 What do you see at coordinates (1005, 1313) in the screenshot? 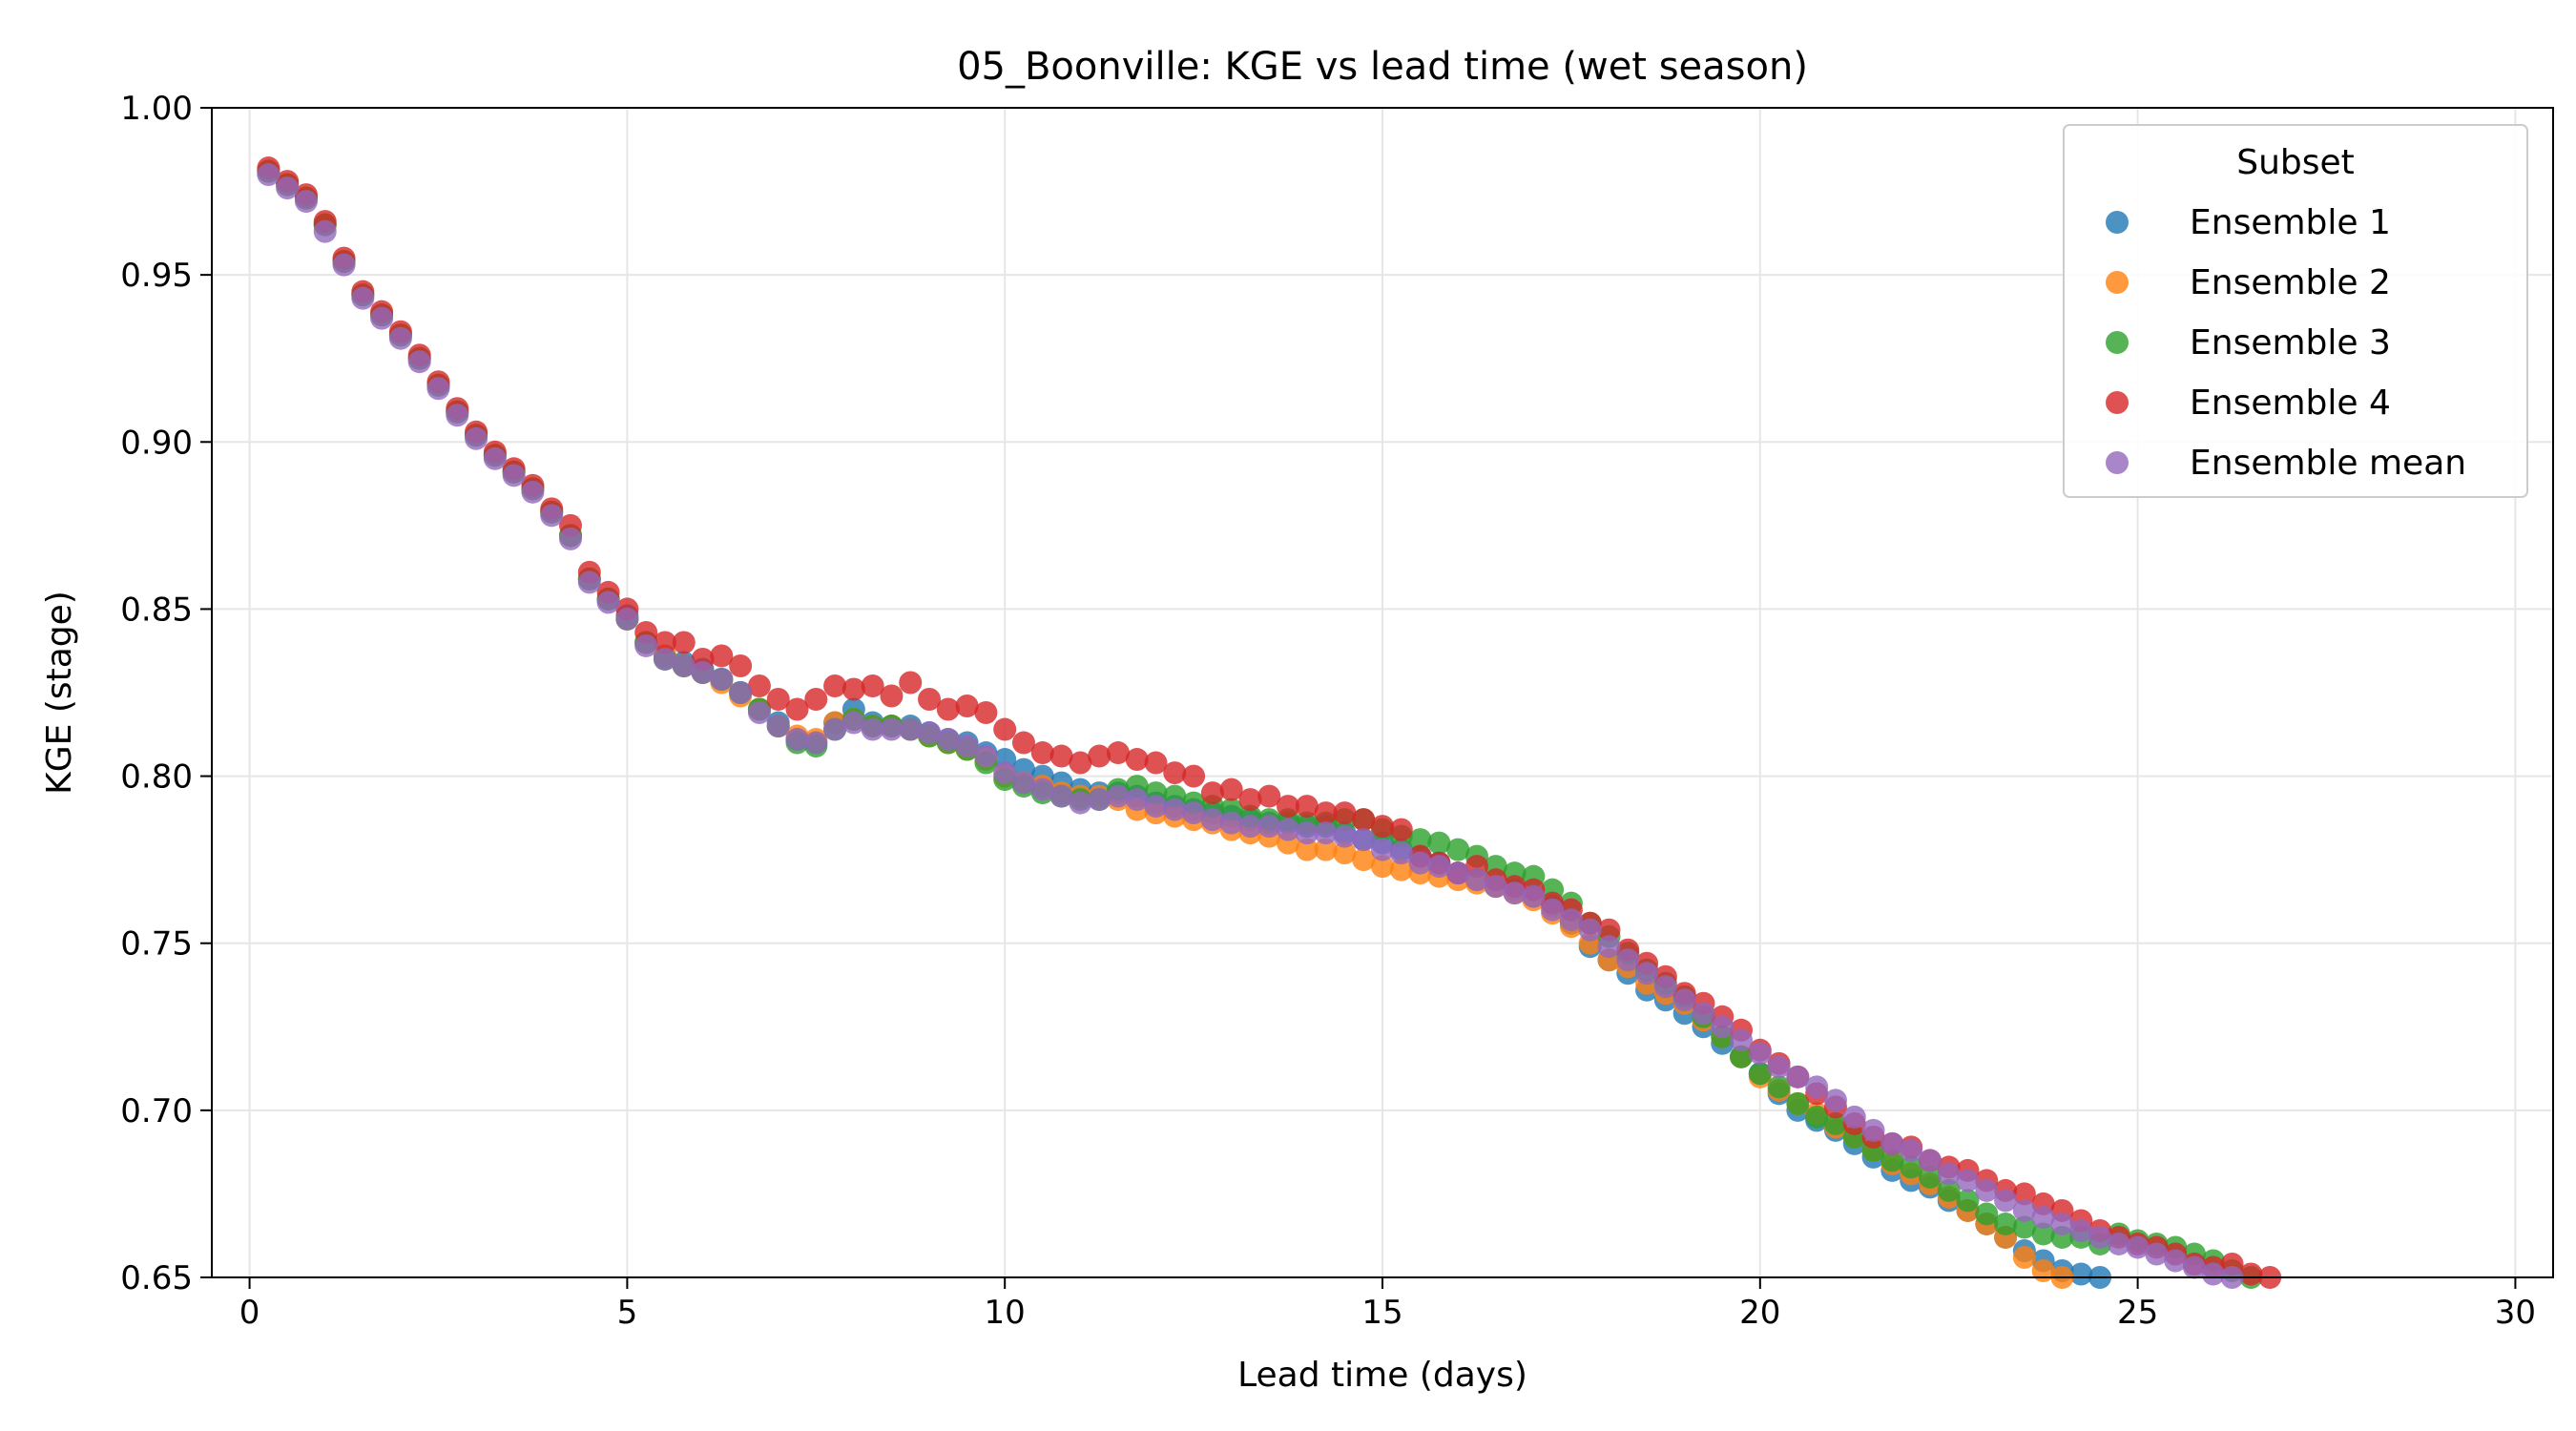
I see `x-tick-label: 10` at bounding box center [1005, 1313].